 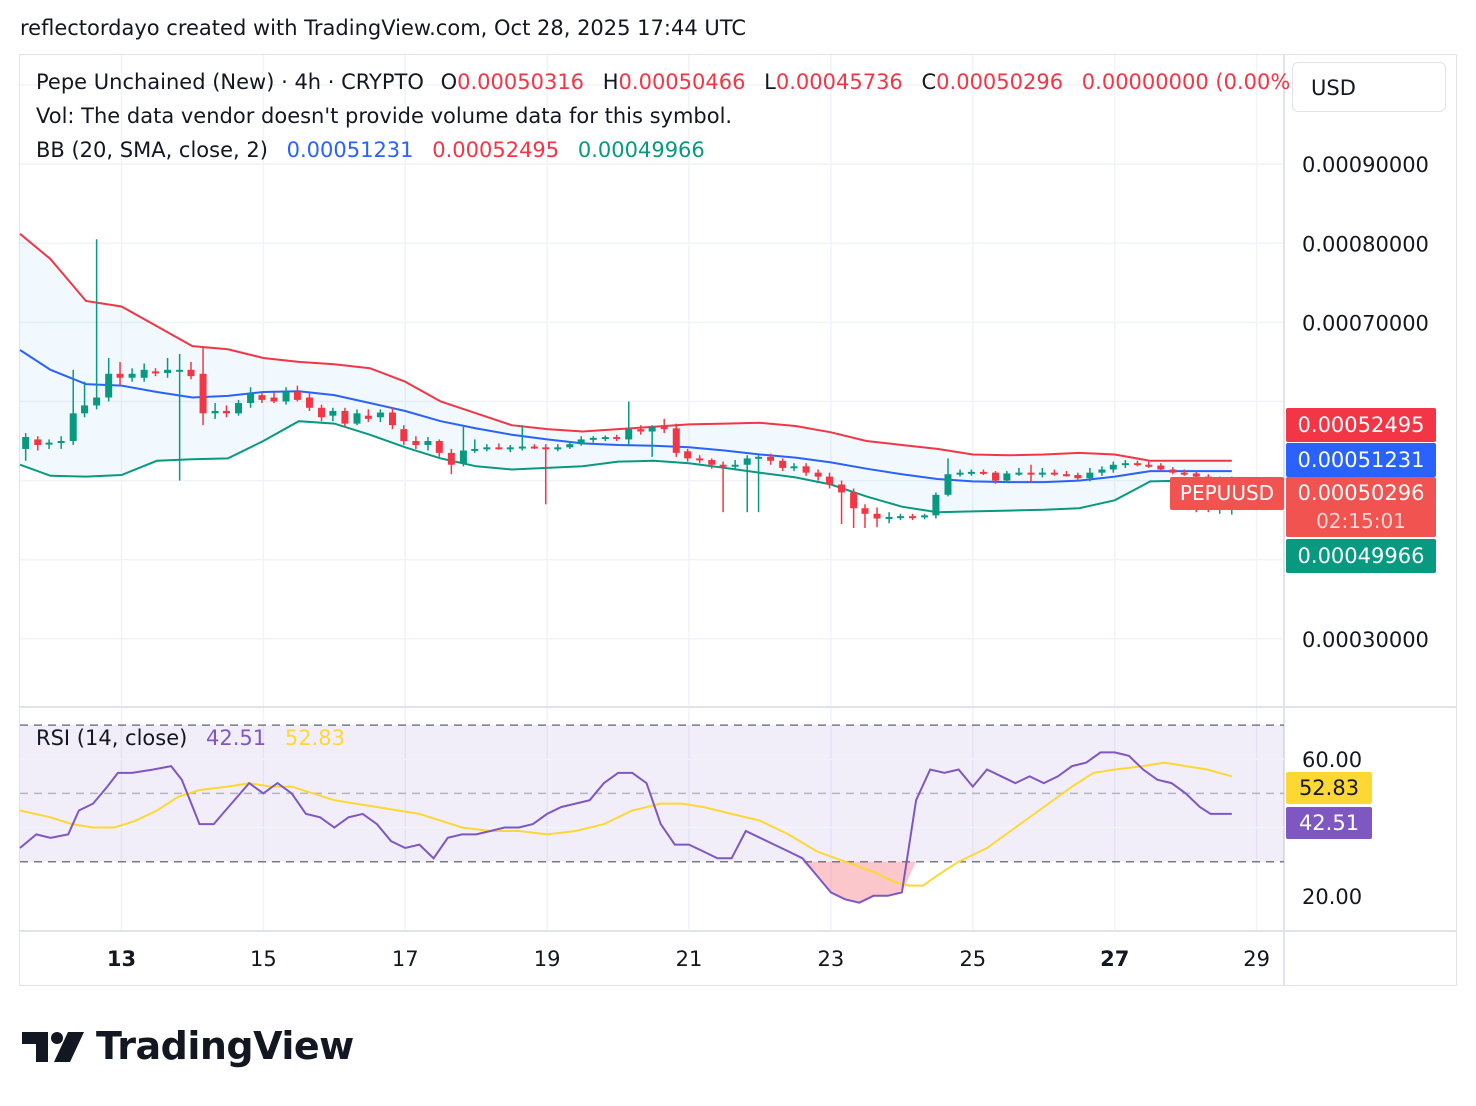 What do you see at coordinates (112, 738) in the screenshot?
I see `rsi-label: RSI (14, close)` at bounding box center [112, 738].